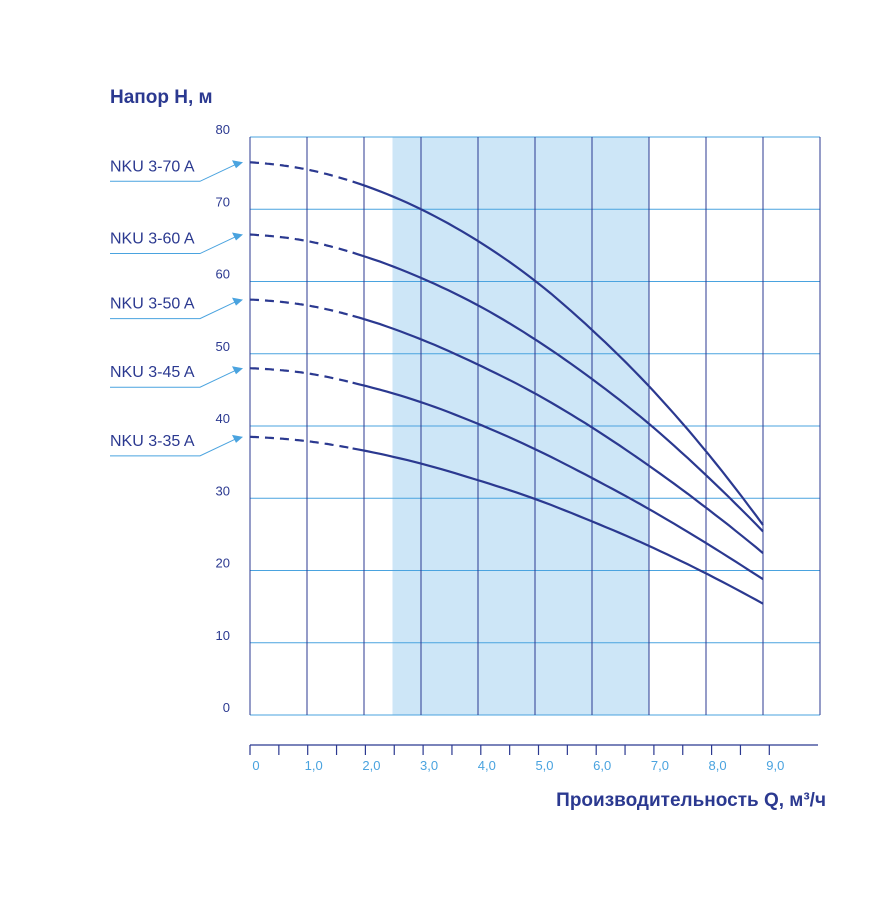 The width and height of the screenshot is (886, 900). I want to click on x-tick-label: 6,0, so click(602, 765).